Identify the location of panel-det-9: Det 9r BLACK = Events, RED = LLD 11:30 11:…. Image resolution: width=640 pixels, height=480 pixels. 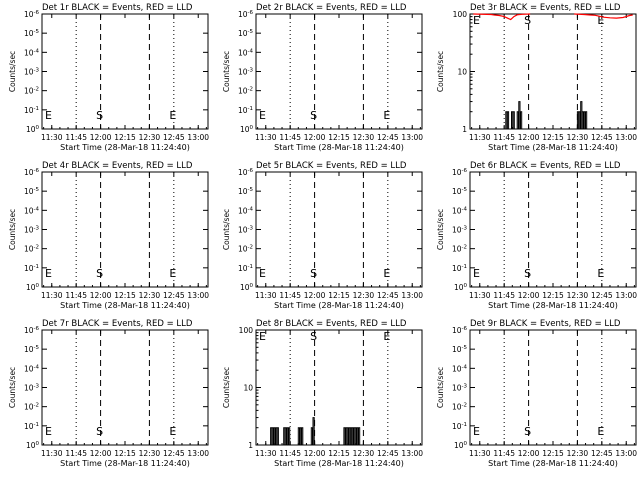
(536, 393).